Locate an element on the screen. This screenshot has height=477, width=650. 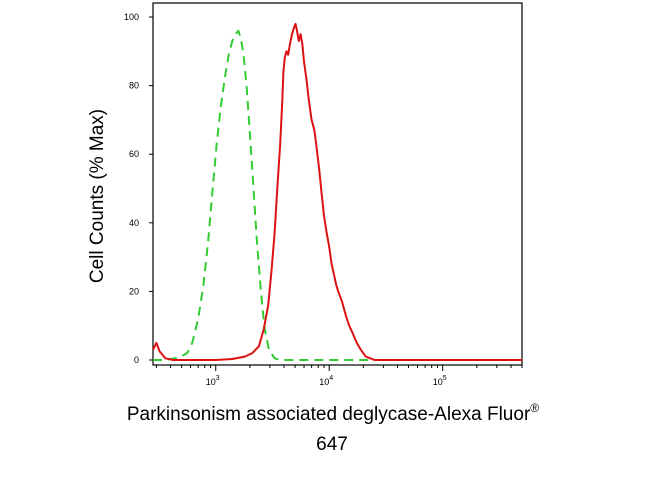
y-axis-title: Cell Counts (% Max) is located at coordinates (97, 196).